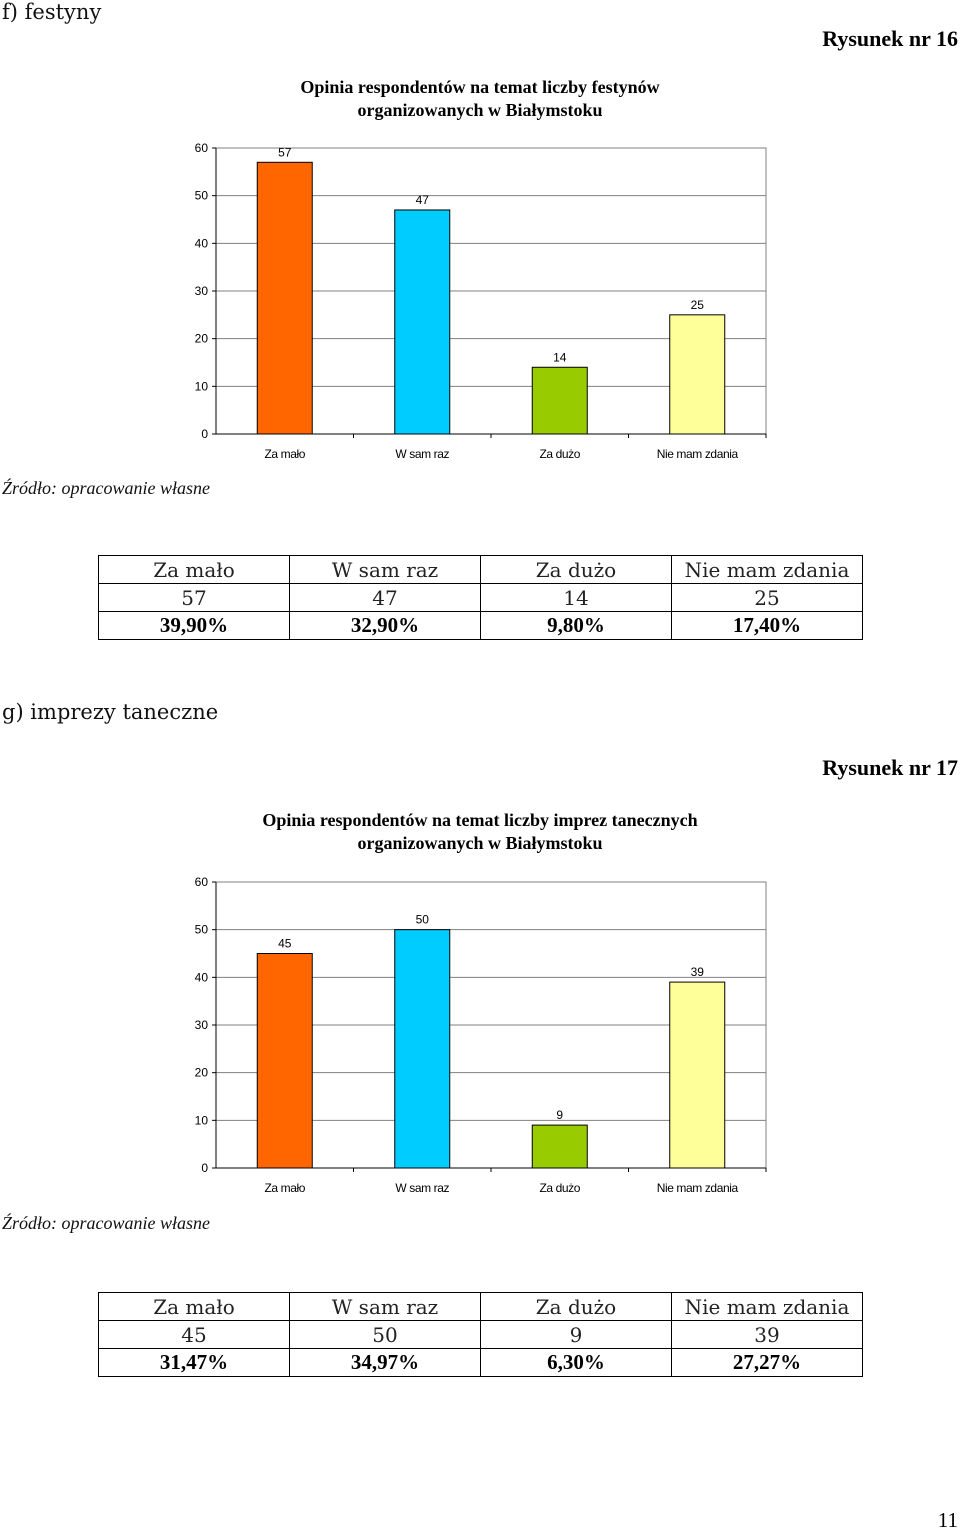 The width and height of the screenshot is (960, 1535). Describe the element at coordinates (385, 597) in the screenshot. I see `table-cell: 47` at that location.